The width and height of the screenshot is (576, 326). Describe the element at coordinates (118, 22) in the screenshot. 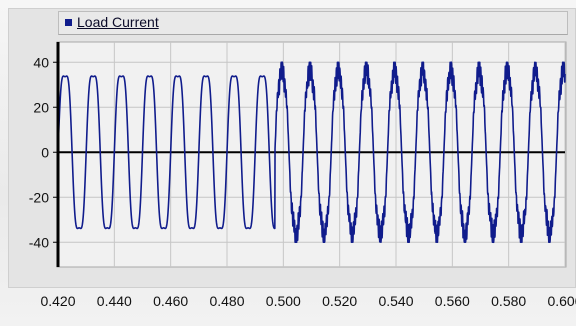

I see `legend-label-load-current: Load Current` at that location.